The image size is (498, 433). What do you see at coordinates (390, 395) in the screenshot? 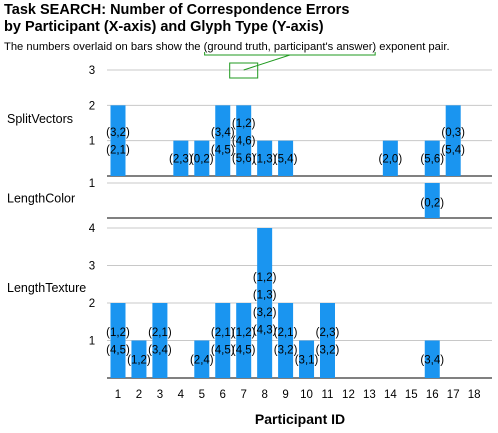
I see `x-tick-label: 14` at bounding box center [390, 395].